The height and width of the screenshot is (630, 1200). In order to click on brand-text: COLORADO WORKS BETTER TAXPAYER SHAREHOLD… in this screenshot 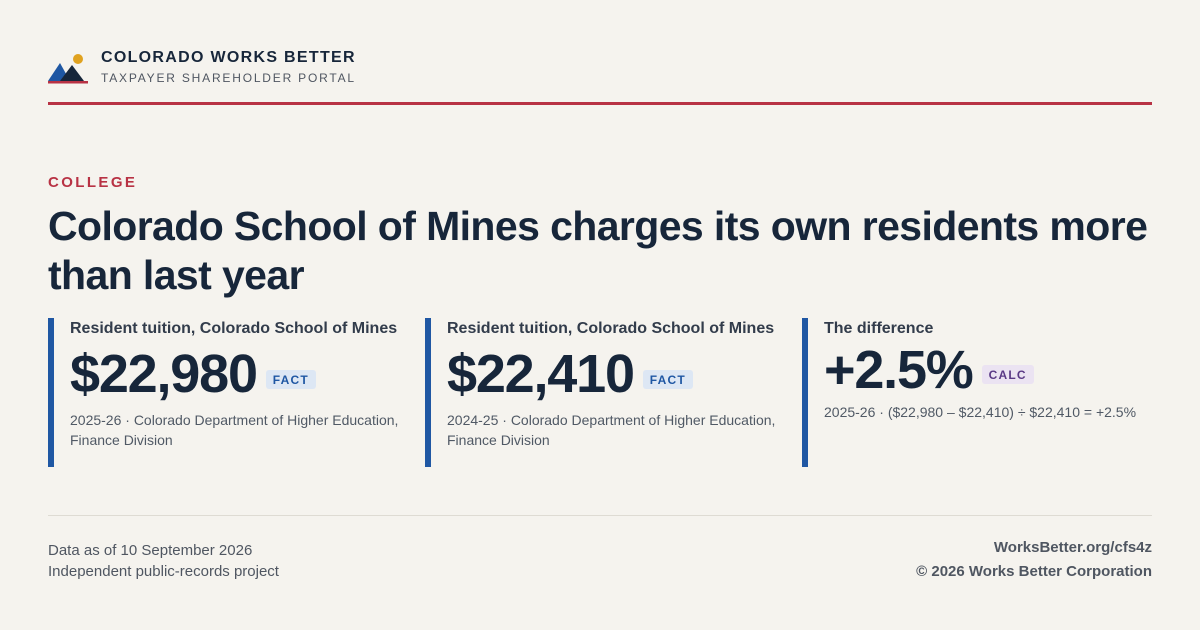, I will do `click(228, 67)`.